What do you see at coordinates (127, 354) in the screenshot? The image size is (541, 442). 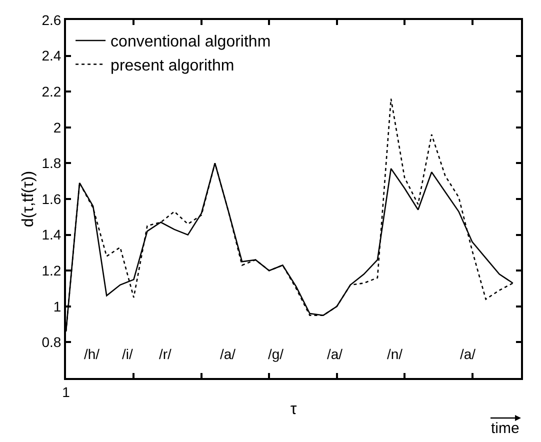 I see `annotation: /i/` at bounding box center [127, 354].